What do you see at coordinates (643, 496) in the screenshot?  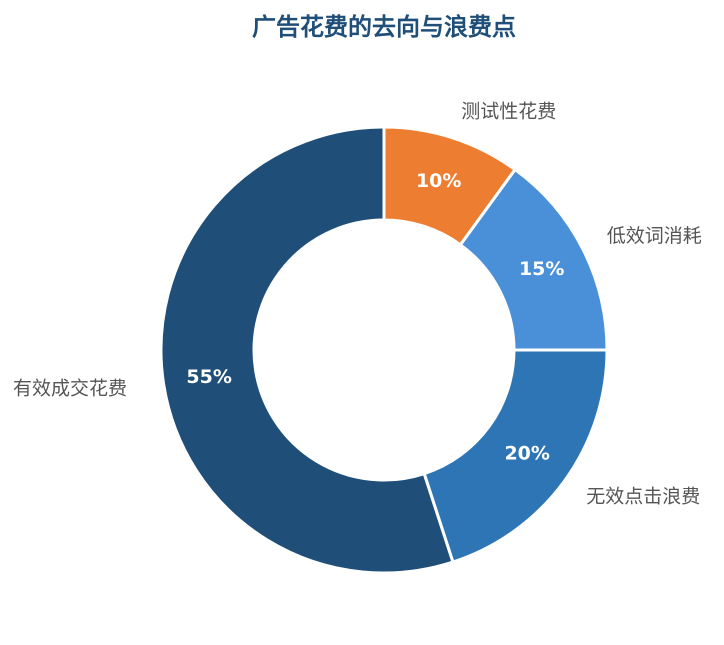 I see `category-label: 无效点击浪费` at bounding box center [643, 496].